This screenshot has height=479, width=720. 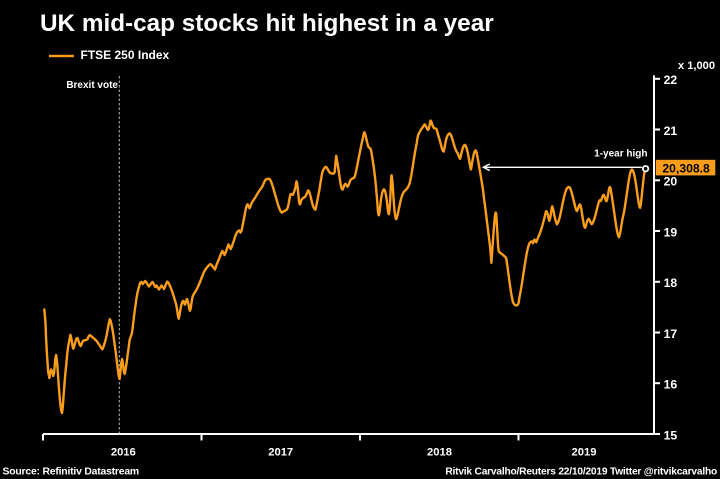 I want to click on svg-text: 20,308.8, so click(x=686, y=169).